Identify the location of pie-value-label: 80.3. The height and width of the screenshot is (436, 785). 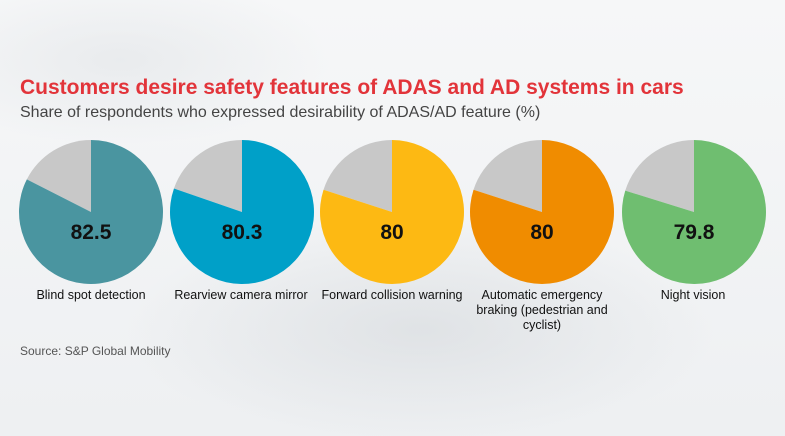
(242, 232).